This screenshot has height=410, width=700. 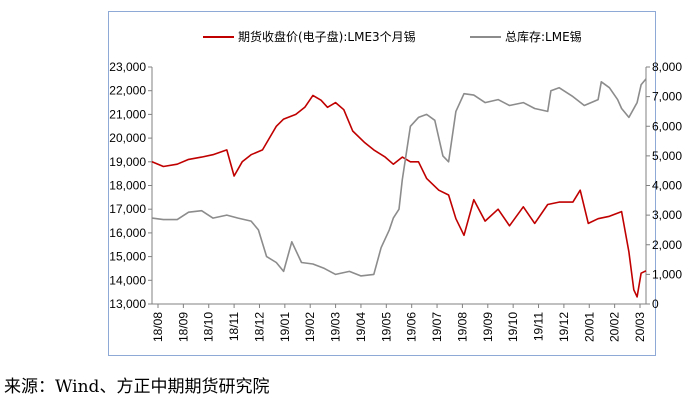 What do you see at coordinates (667, 215) in the screenshot?
I see `y-right-tick-label: 3,000` at bounding box center [667, 215].